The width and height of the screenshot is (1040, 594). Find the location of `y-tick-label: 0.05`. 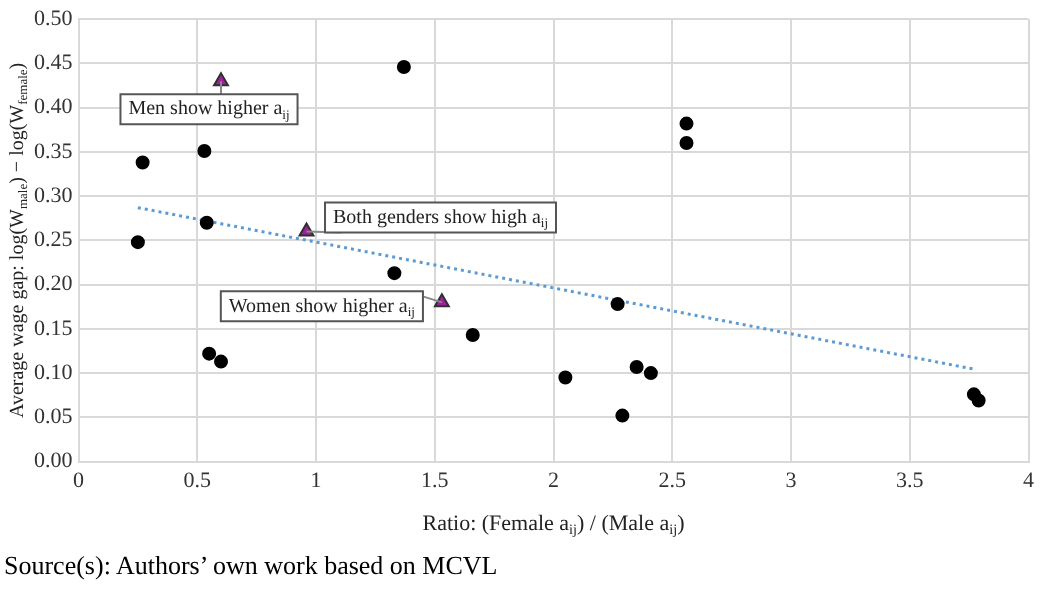

y-tick-label: 0.05 is located at coordinates (54, 417).